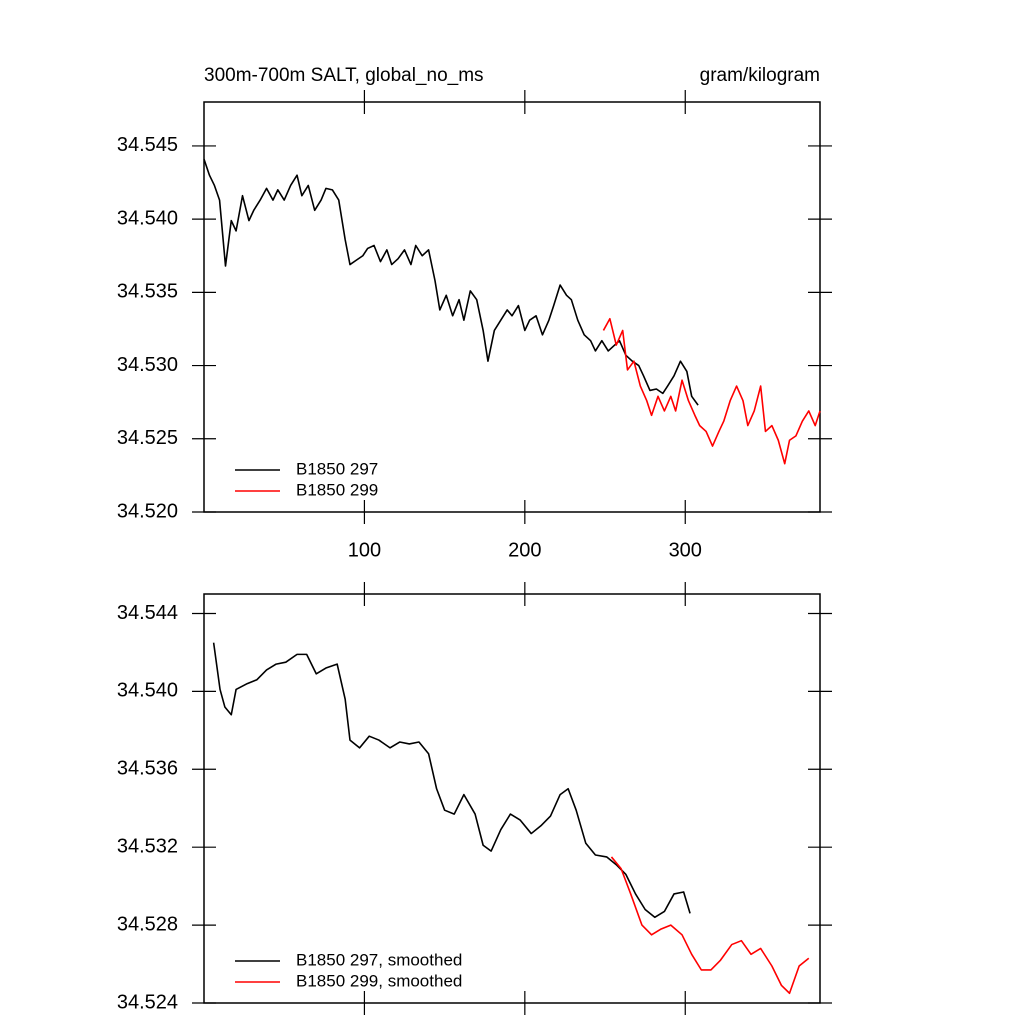  I want to click on chart-title: 300m-700m SALT, global_no_ms, so click(344, 75).